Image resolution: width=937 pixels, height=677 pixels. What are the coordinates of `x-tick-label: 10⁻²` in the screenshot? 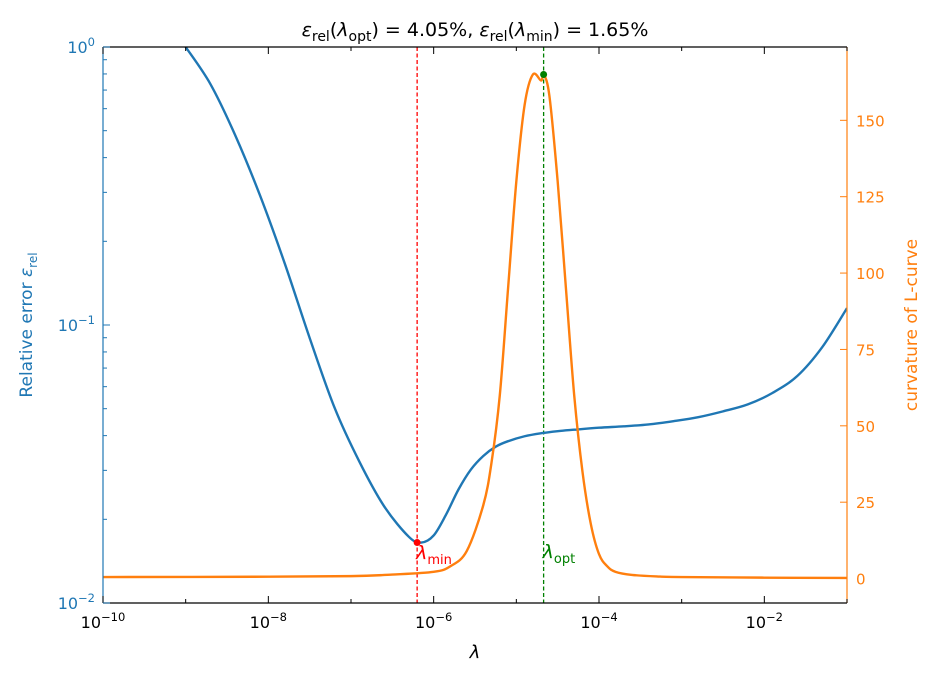 It's located at (764, 621).